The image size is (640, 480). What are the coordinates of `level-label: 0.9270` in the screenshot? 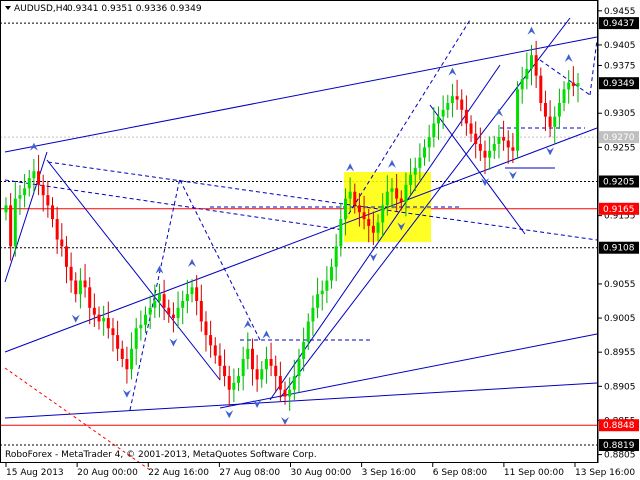 It's located at (619, 138).